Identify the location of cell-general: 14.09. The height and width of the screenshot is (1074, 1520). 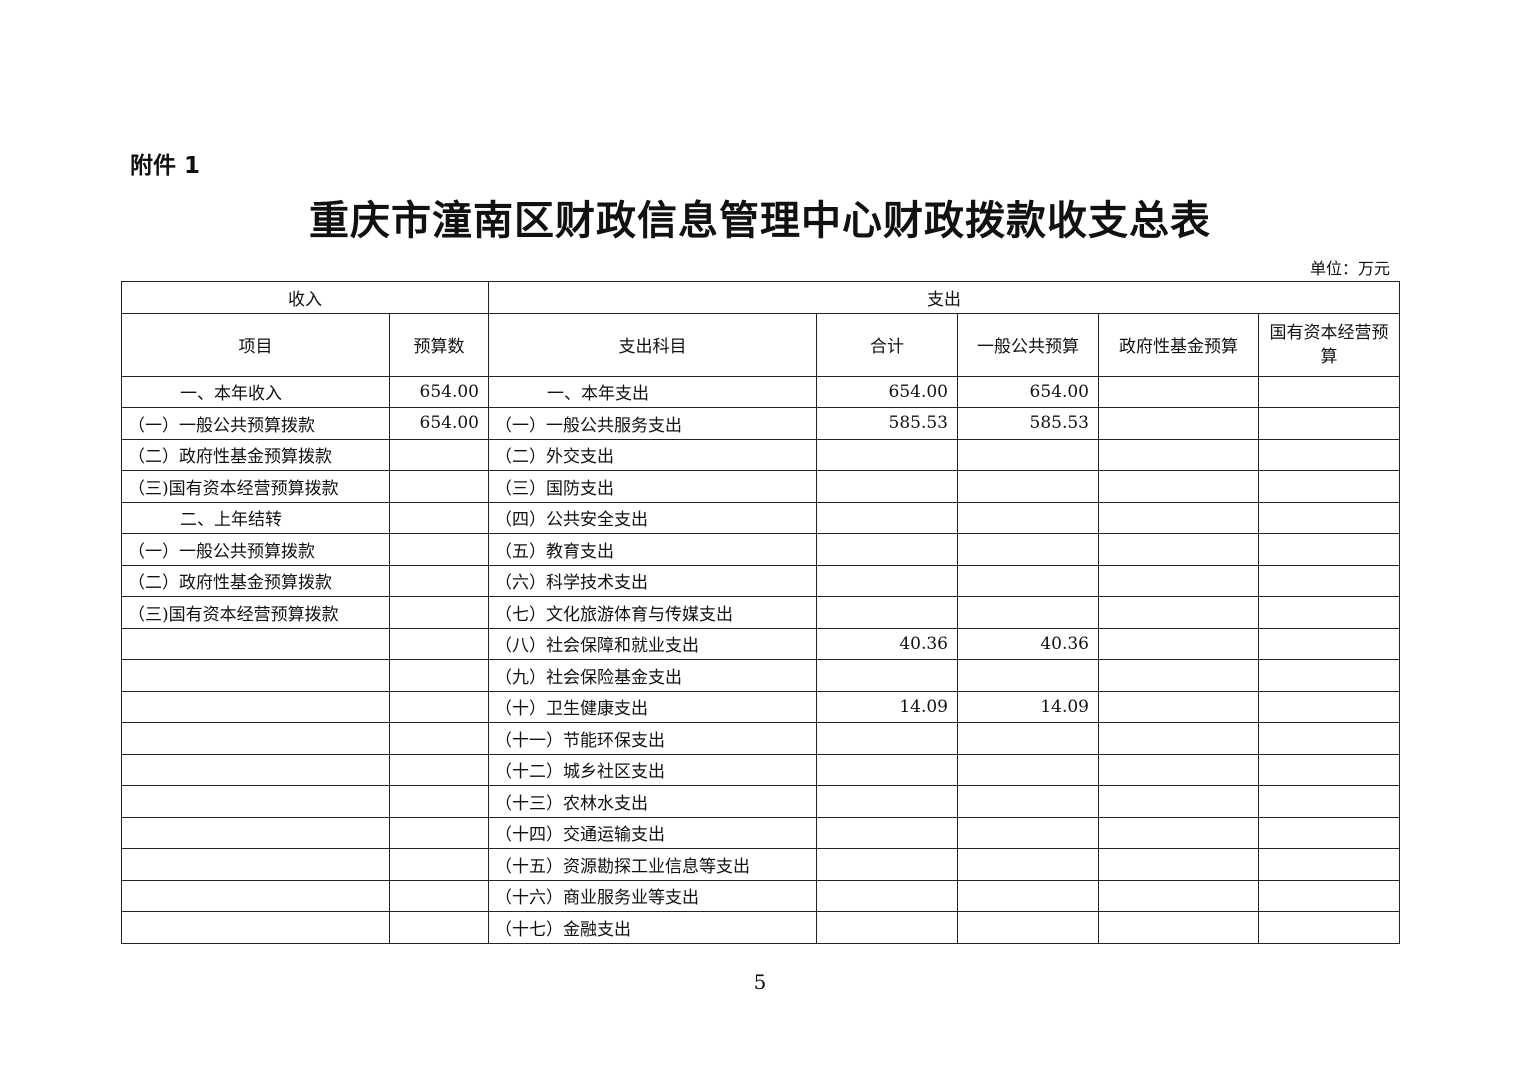
(1028, 706).